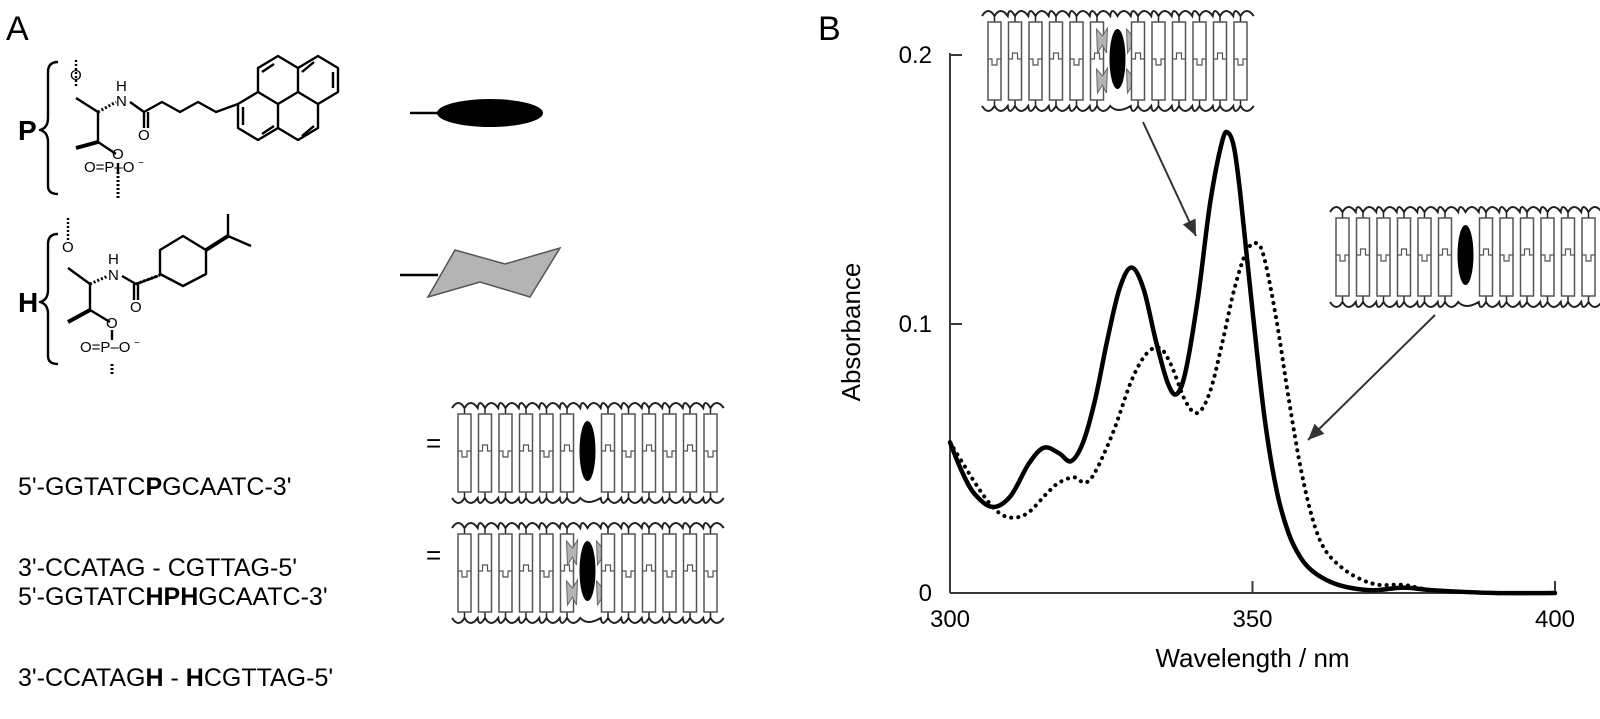  I want to click on svg-text: H, so click(113, 259).